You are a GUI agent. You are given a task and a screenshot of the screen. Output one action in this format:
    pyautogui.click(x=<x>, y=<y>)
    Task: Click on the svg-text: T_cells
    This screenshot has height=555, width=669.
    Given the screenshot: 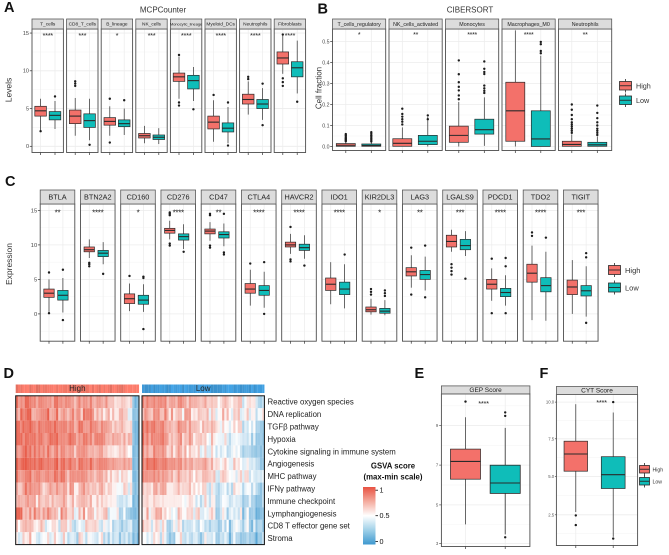 What is the action you would take?
    pyautogui.click(x=48, y=25)
    